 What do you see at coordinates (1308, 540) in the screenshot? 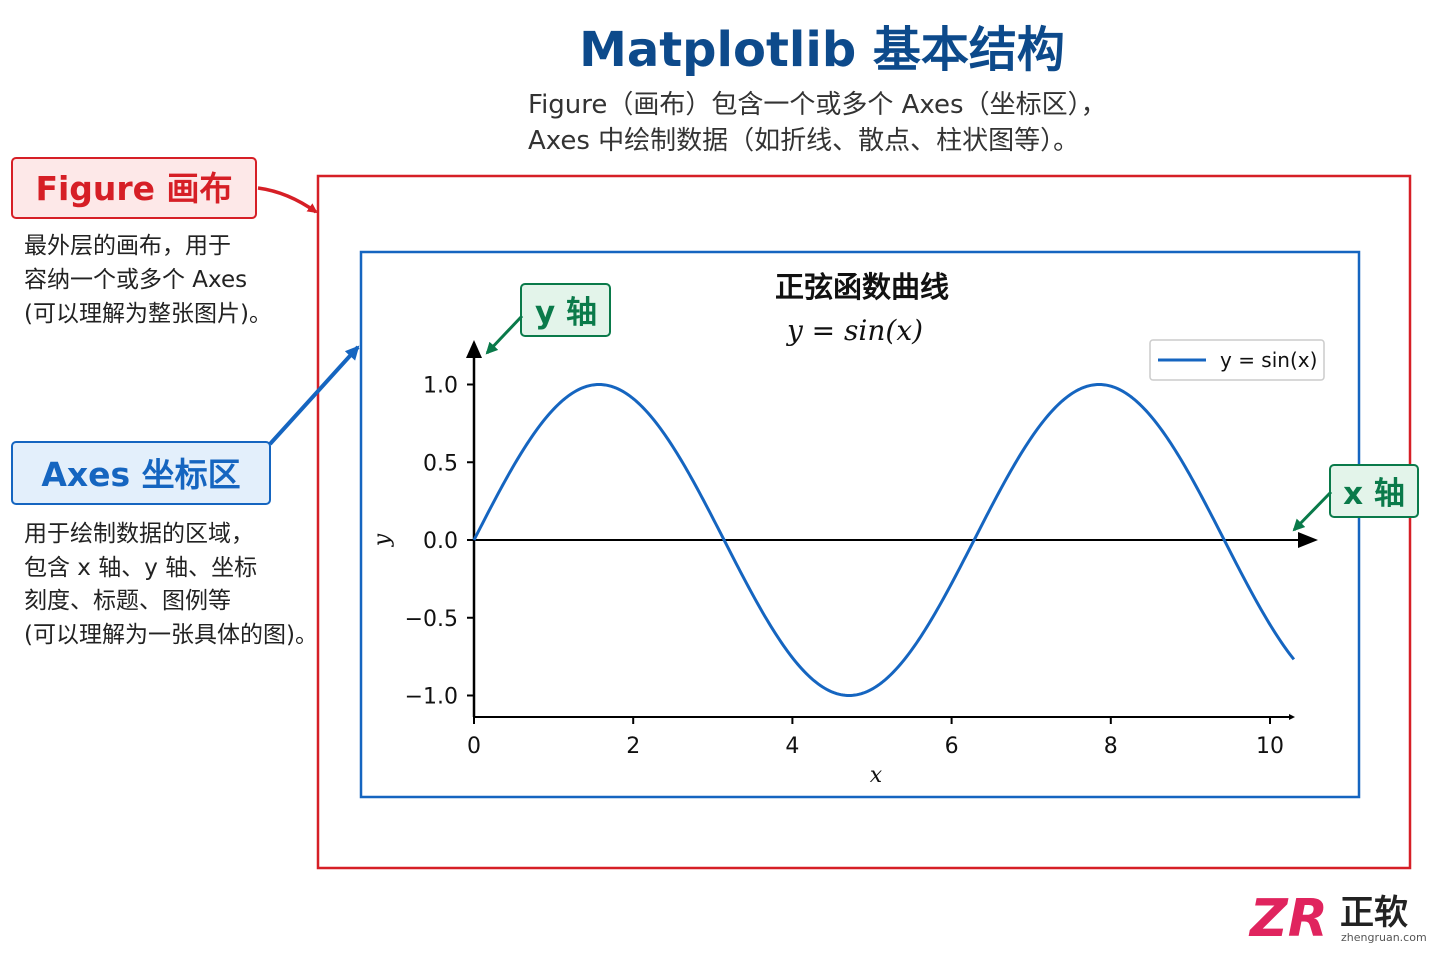
I see `x-axis-arrowhead` at bounding box center [1308, 540].